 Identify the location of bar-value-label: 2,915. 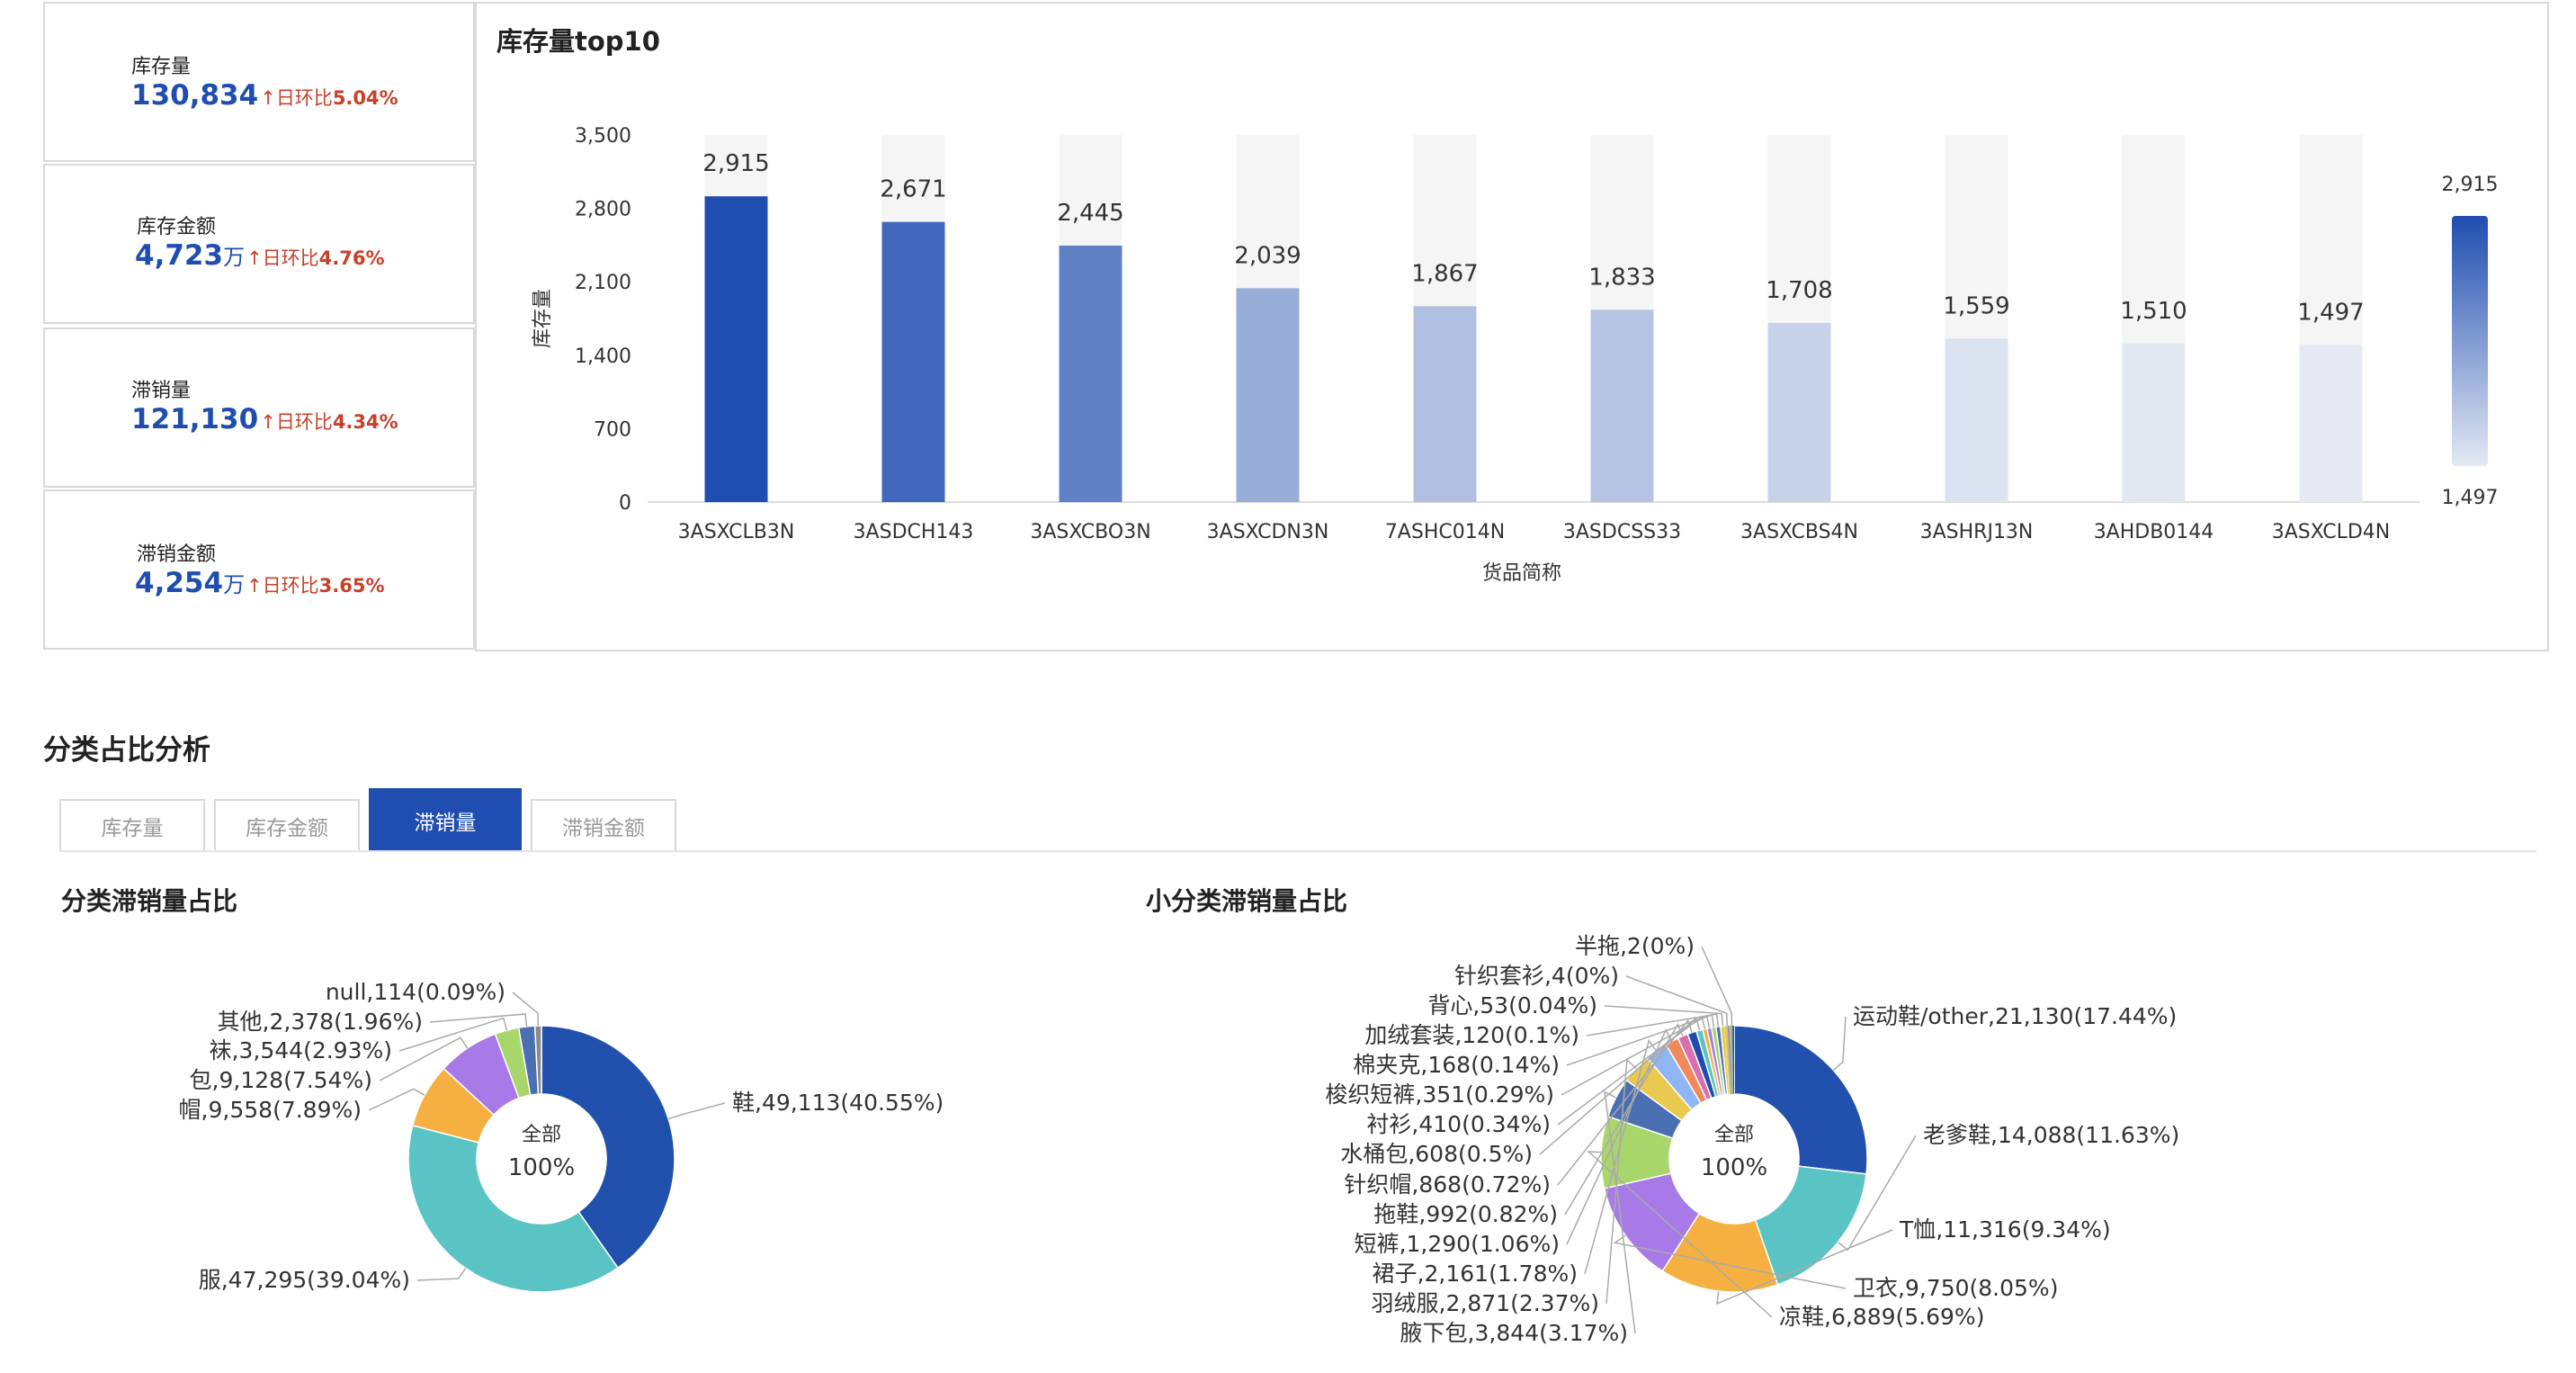
(735, 163).